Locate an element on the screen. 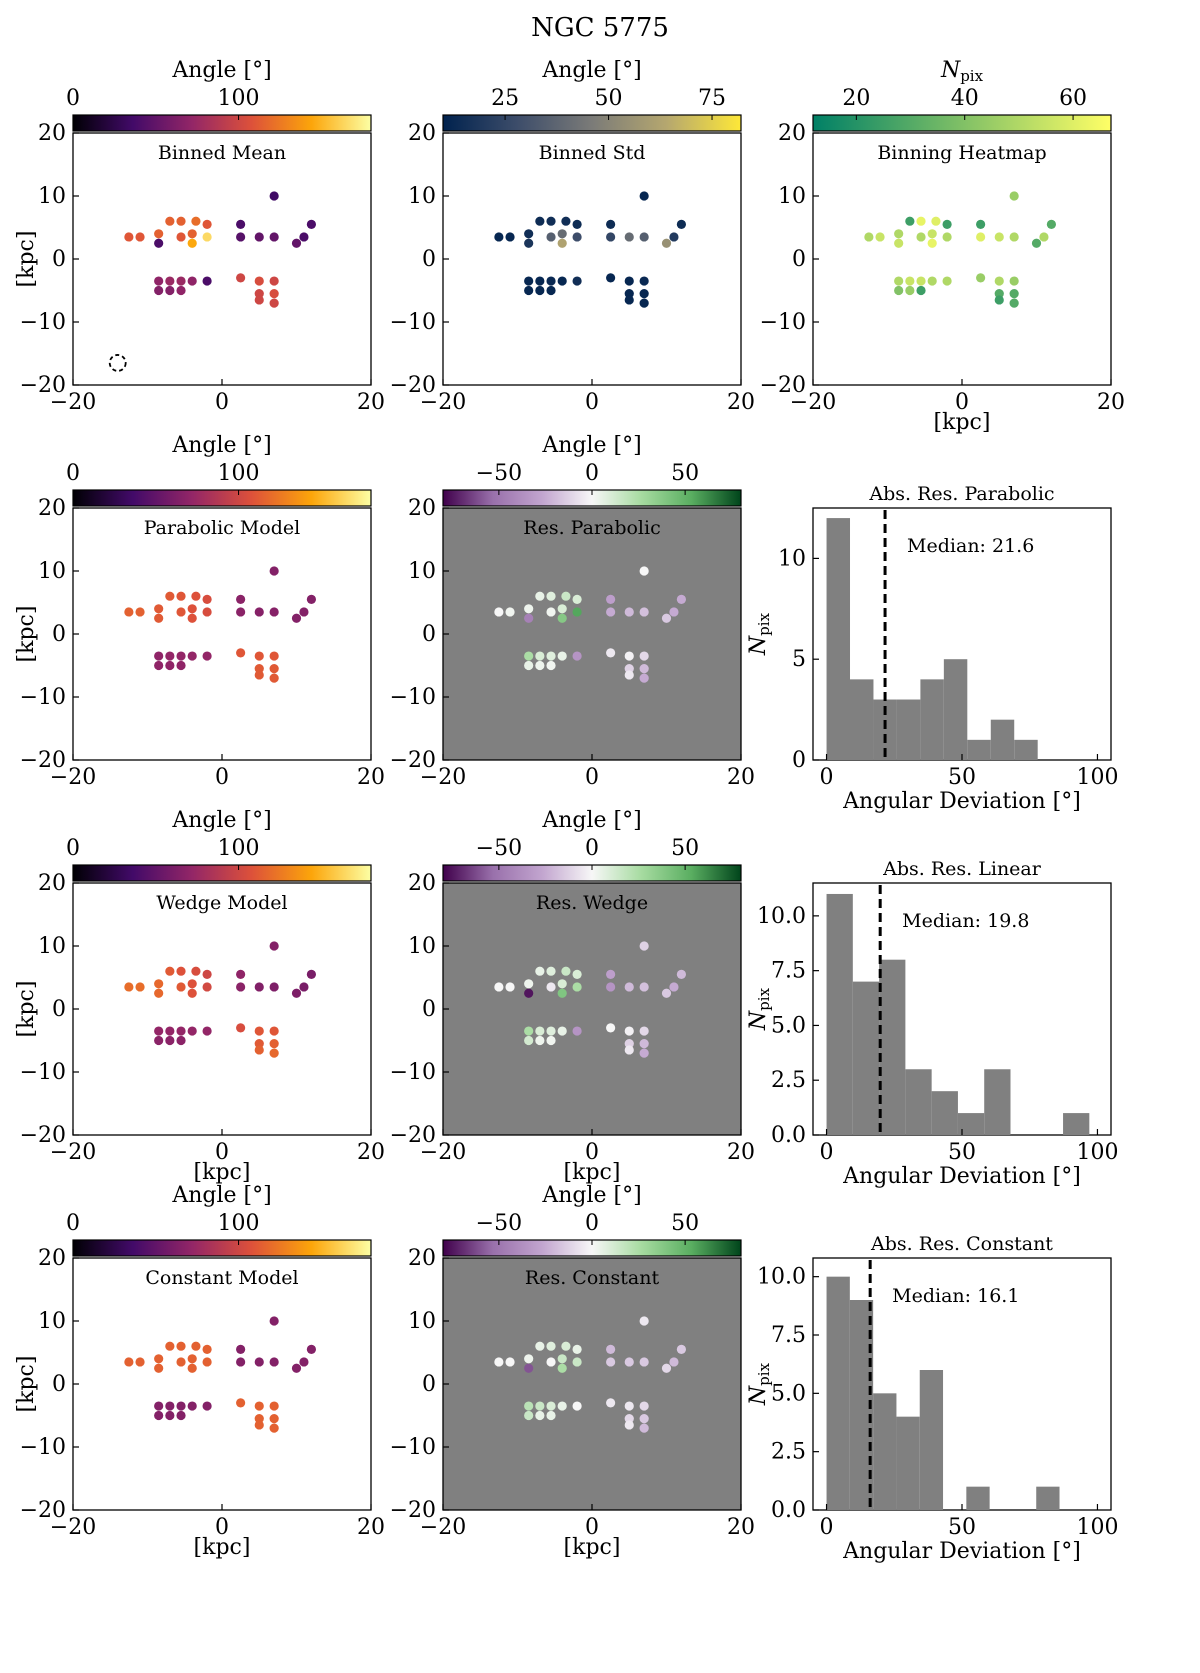 The width and height of the screenshot is (1200, 1673). x-tick-label: 20 is located at coordinates (741, 402).